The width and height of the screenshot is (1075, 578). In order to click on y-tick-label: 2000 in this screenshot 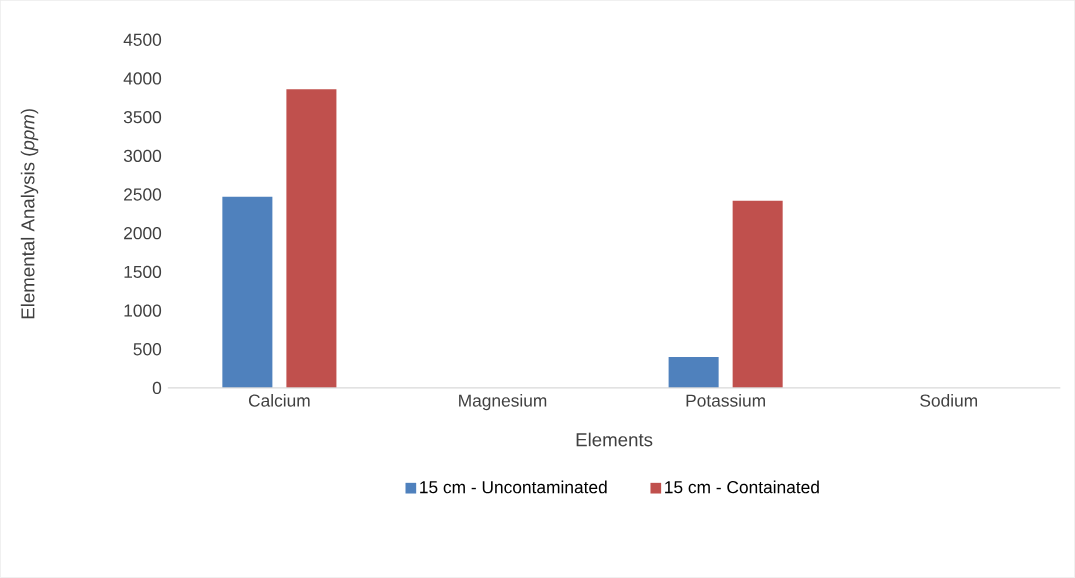, I will do `click(143, 233)`.